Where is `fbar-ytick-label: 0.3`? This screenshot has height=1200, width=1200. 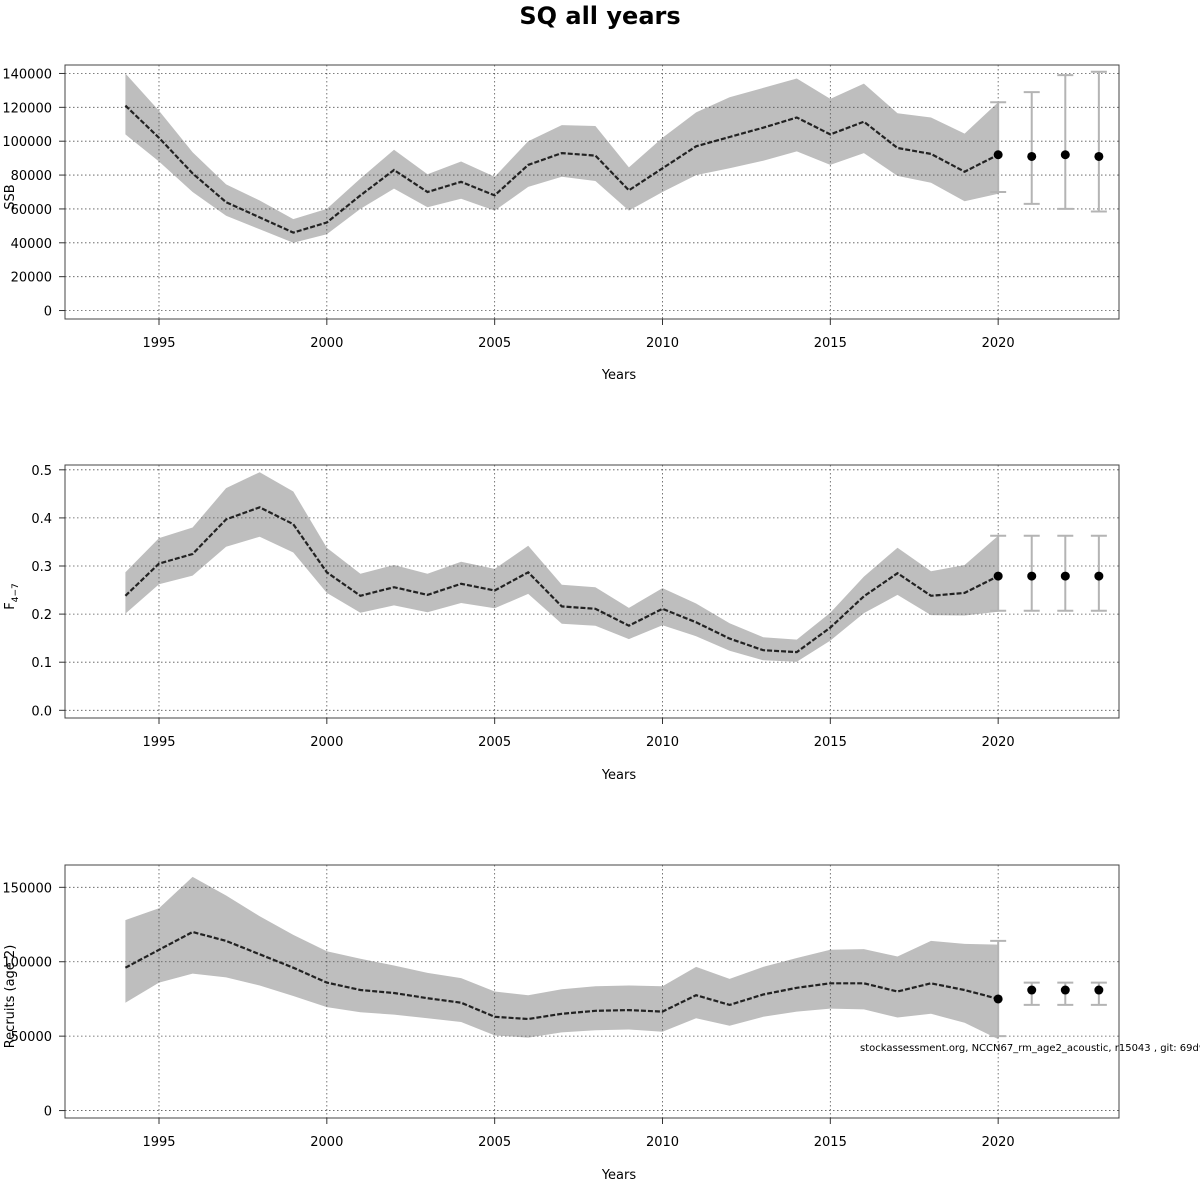 fbar-ytick-label: 0.3 is located at coordinates (41, 567).